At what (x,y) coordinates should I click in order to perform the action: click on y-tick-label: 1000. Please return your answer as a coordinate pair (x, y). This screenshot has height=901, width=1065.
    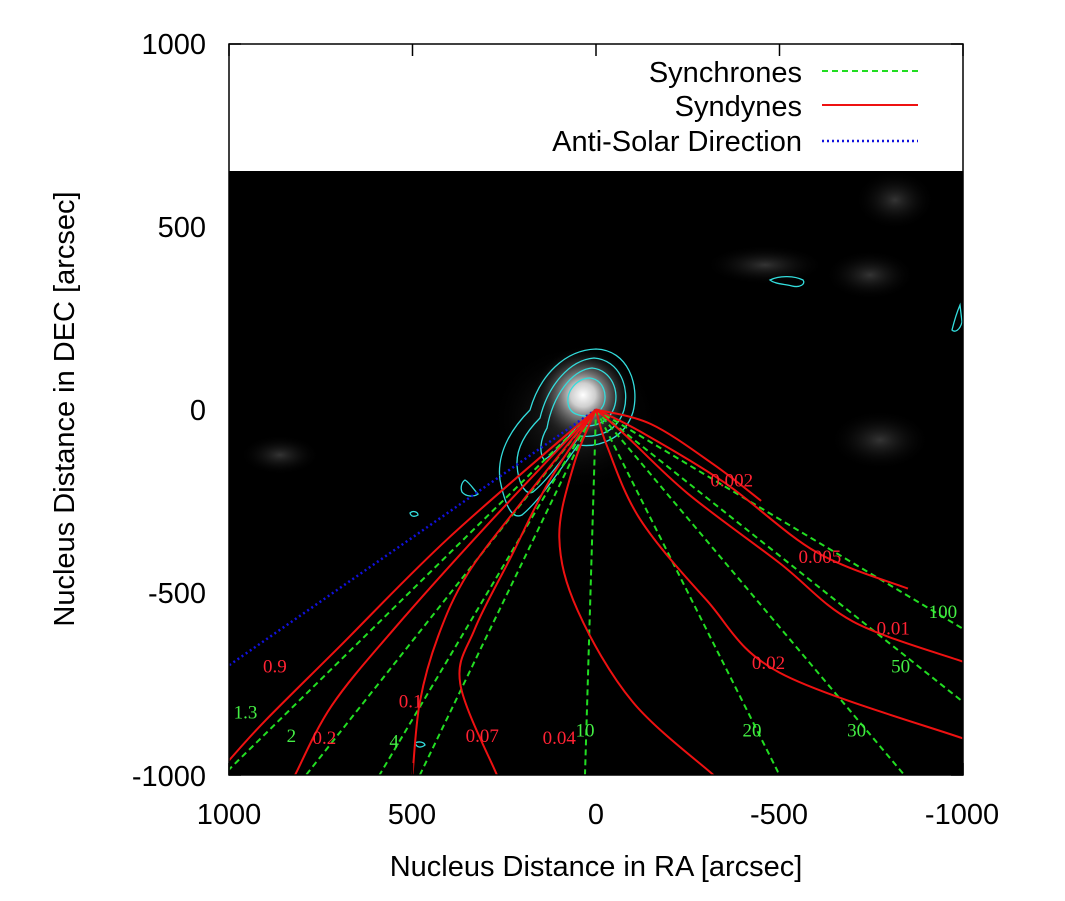
    Looking at the image, I should click on (173, 45).